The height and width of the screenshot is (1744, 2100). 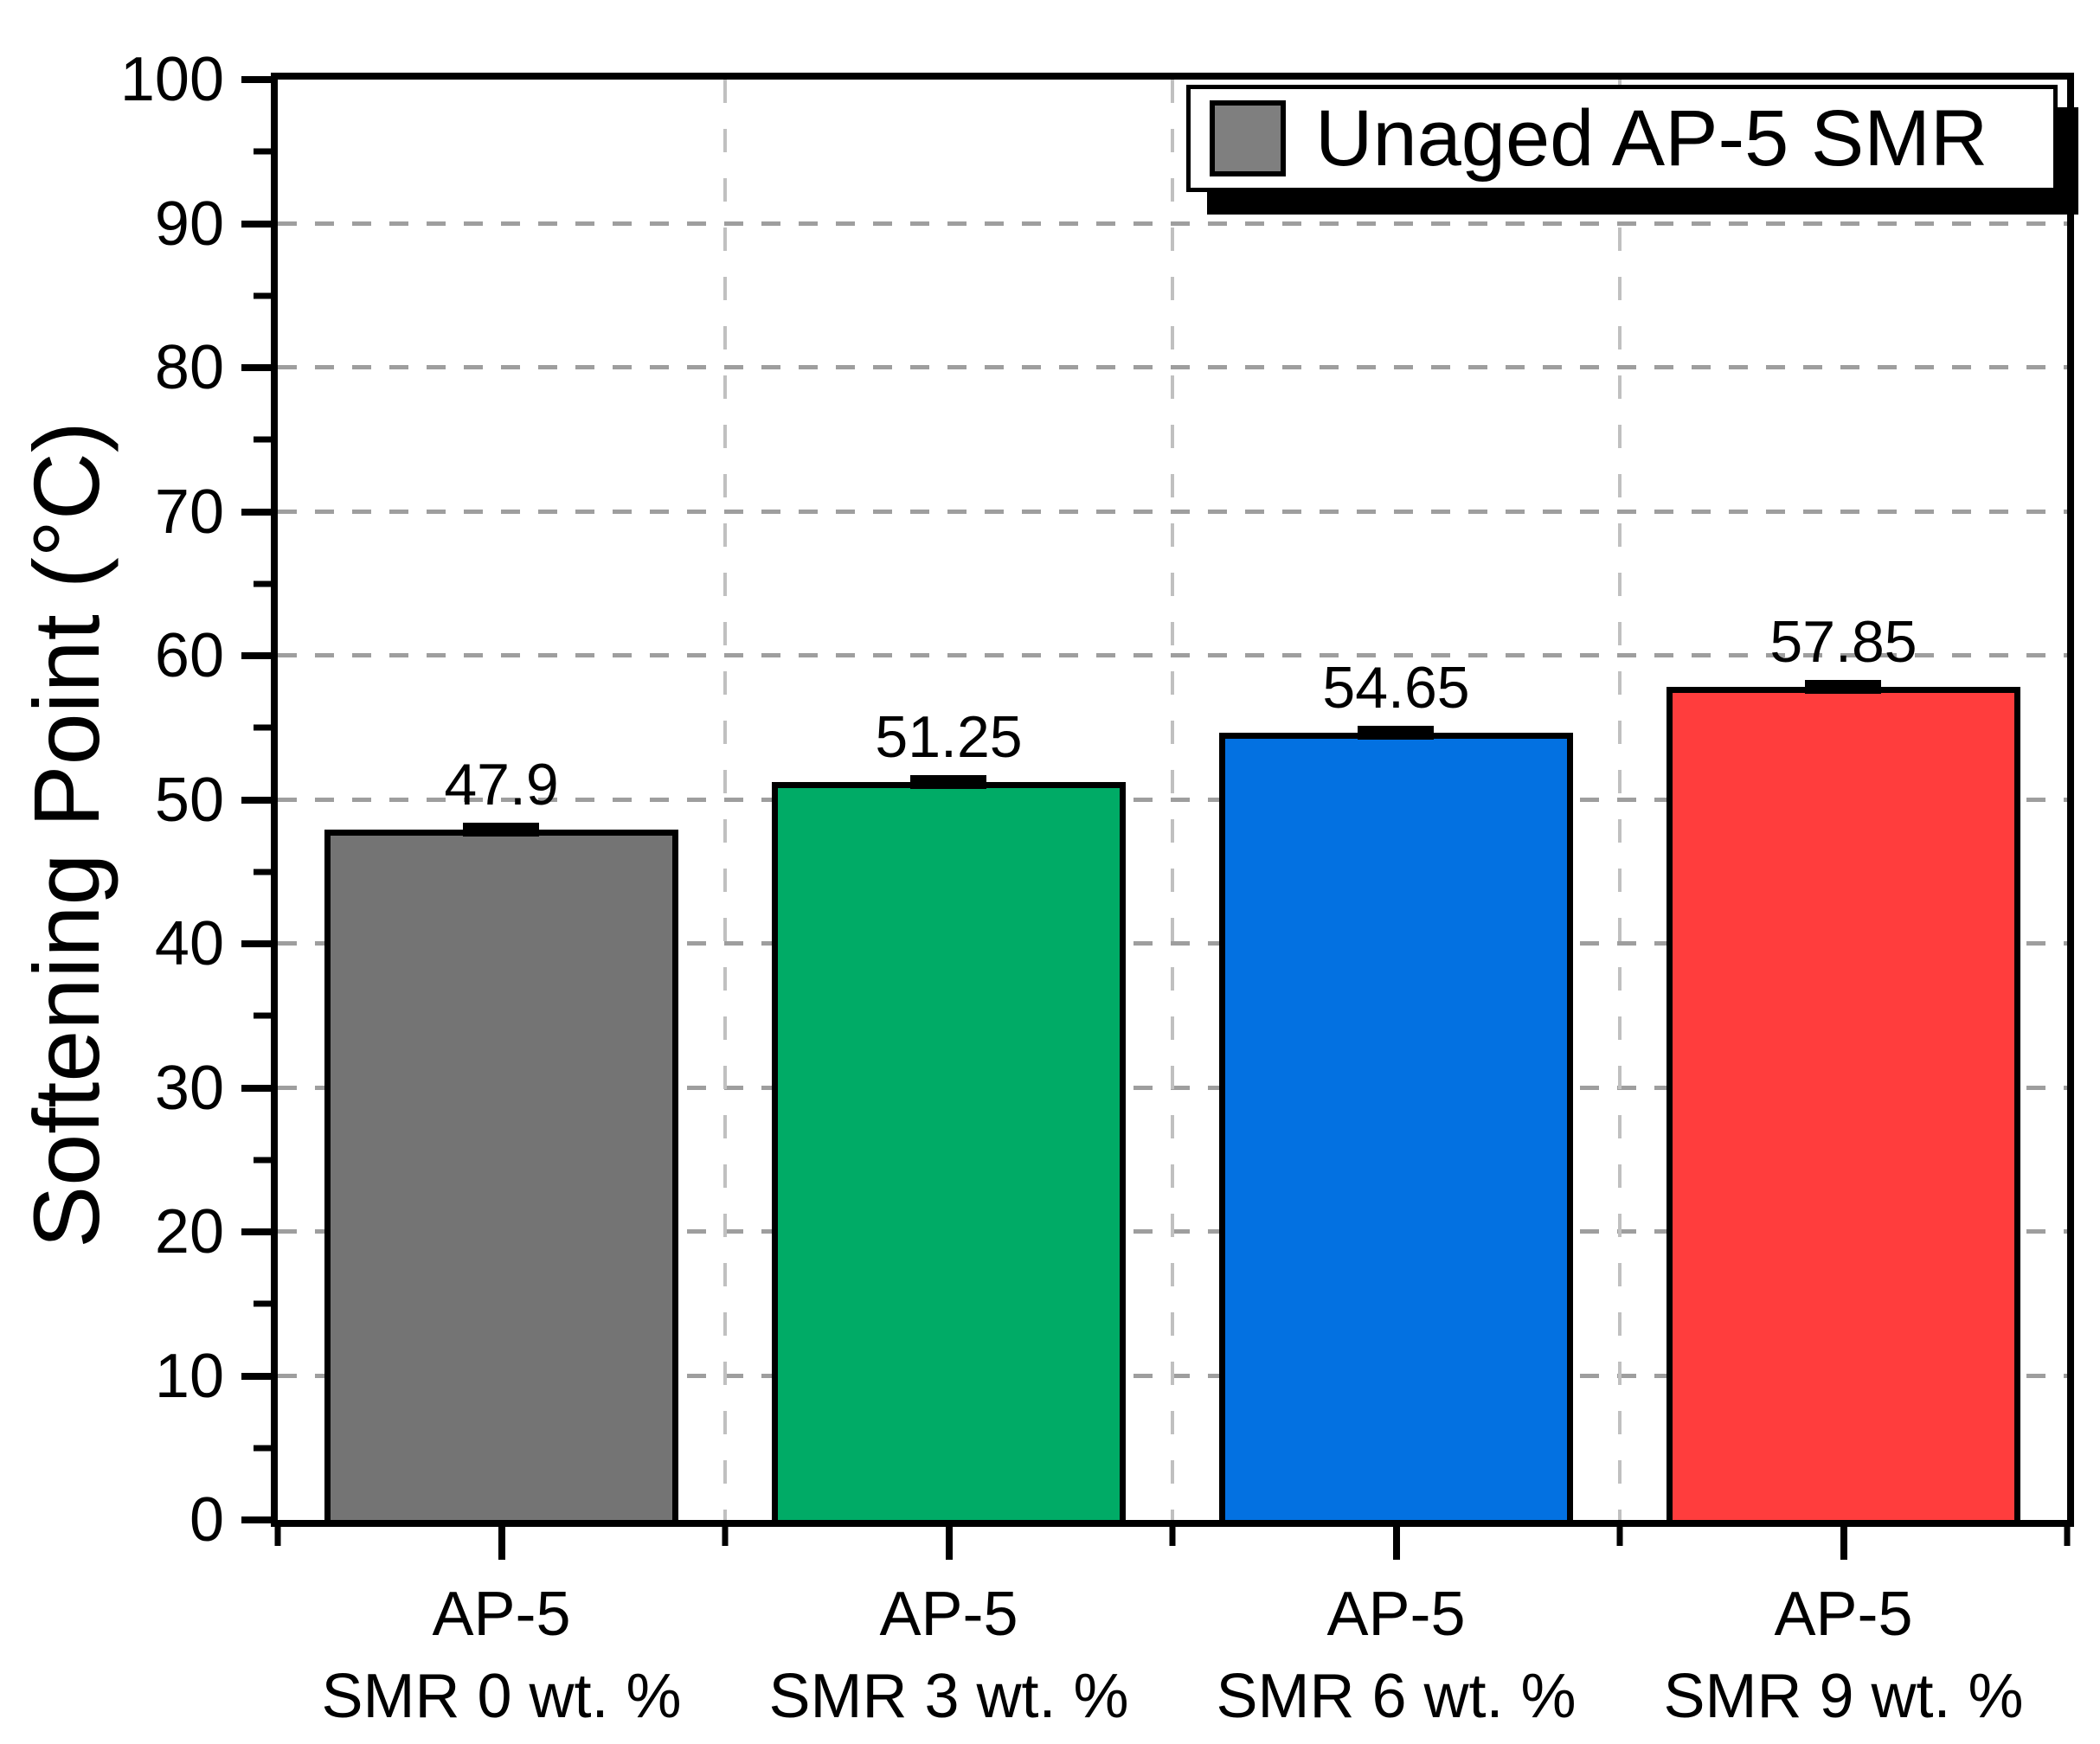 I want to click on y-axis-tick-label: 20, so click(x=189, y=1231).